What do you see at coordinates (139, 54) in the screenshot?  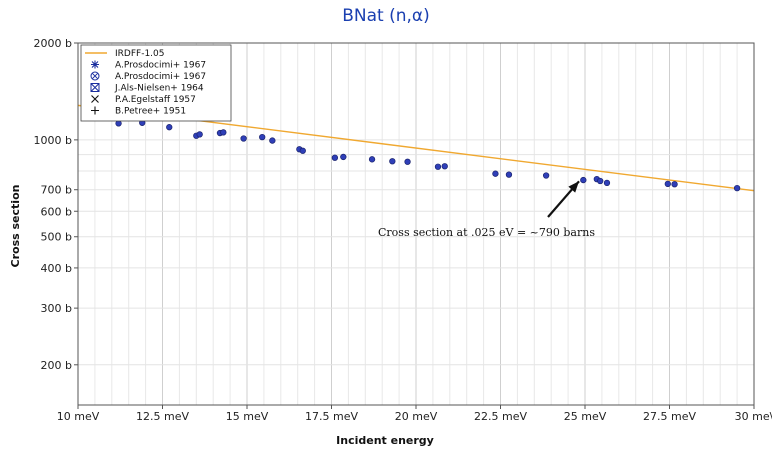 I see `legend-entry-label: IRDFF-1.05` at bounding box center [139, 54].